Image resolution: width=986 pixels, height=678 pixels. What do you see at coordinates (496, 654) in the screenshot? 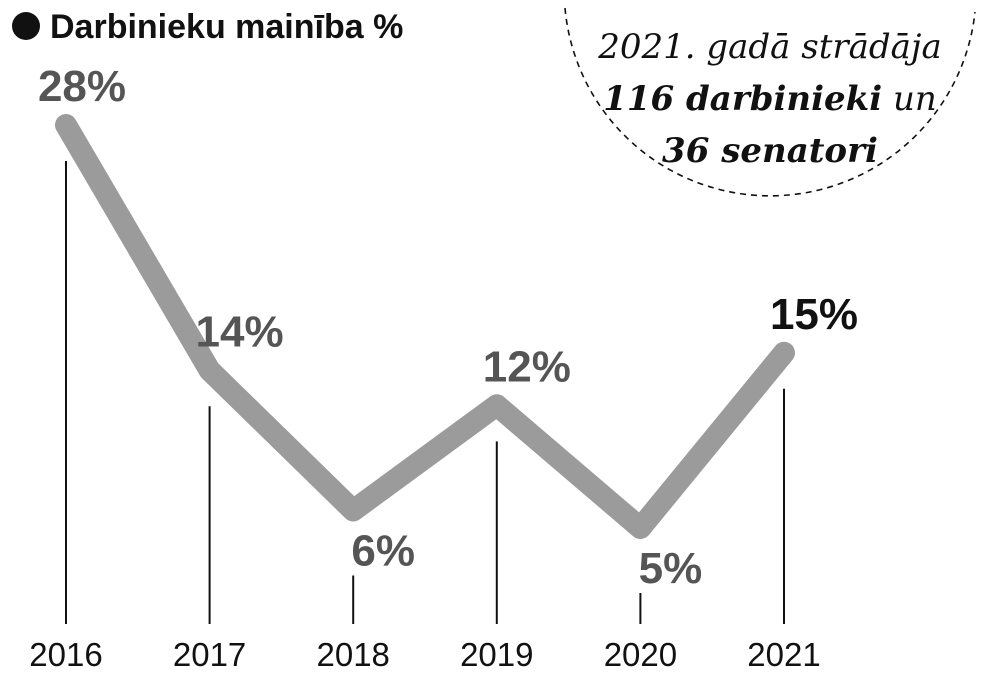
I see `tick-label-2019: 2019` at bounding box center [496, 654].